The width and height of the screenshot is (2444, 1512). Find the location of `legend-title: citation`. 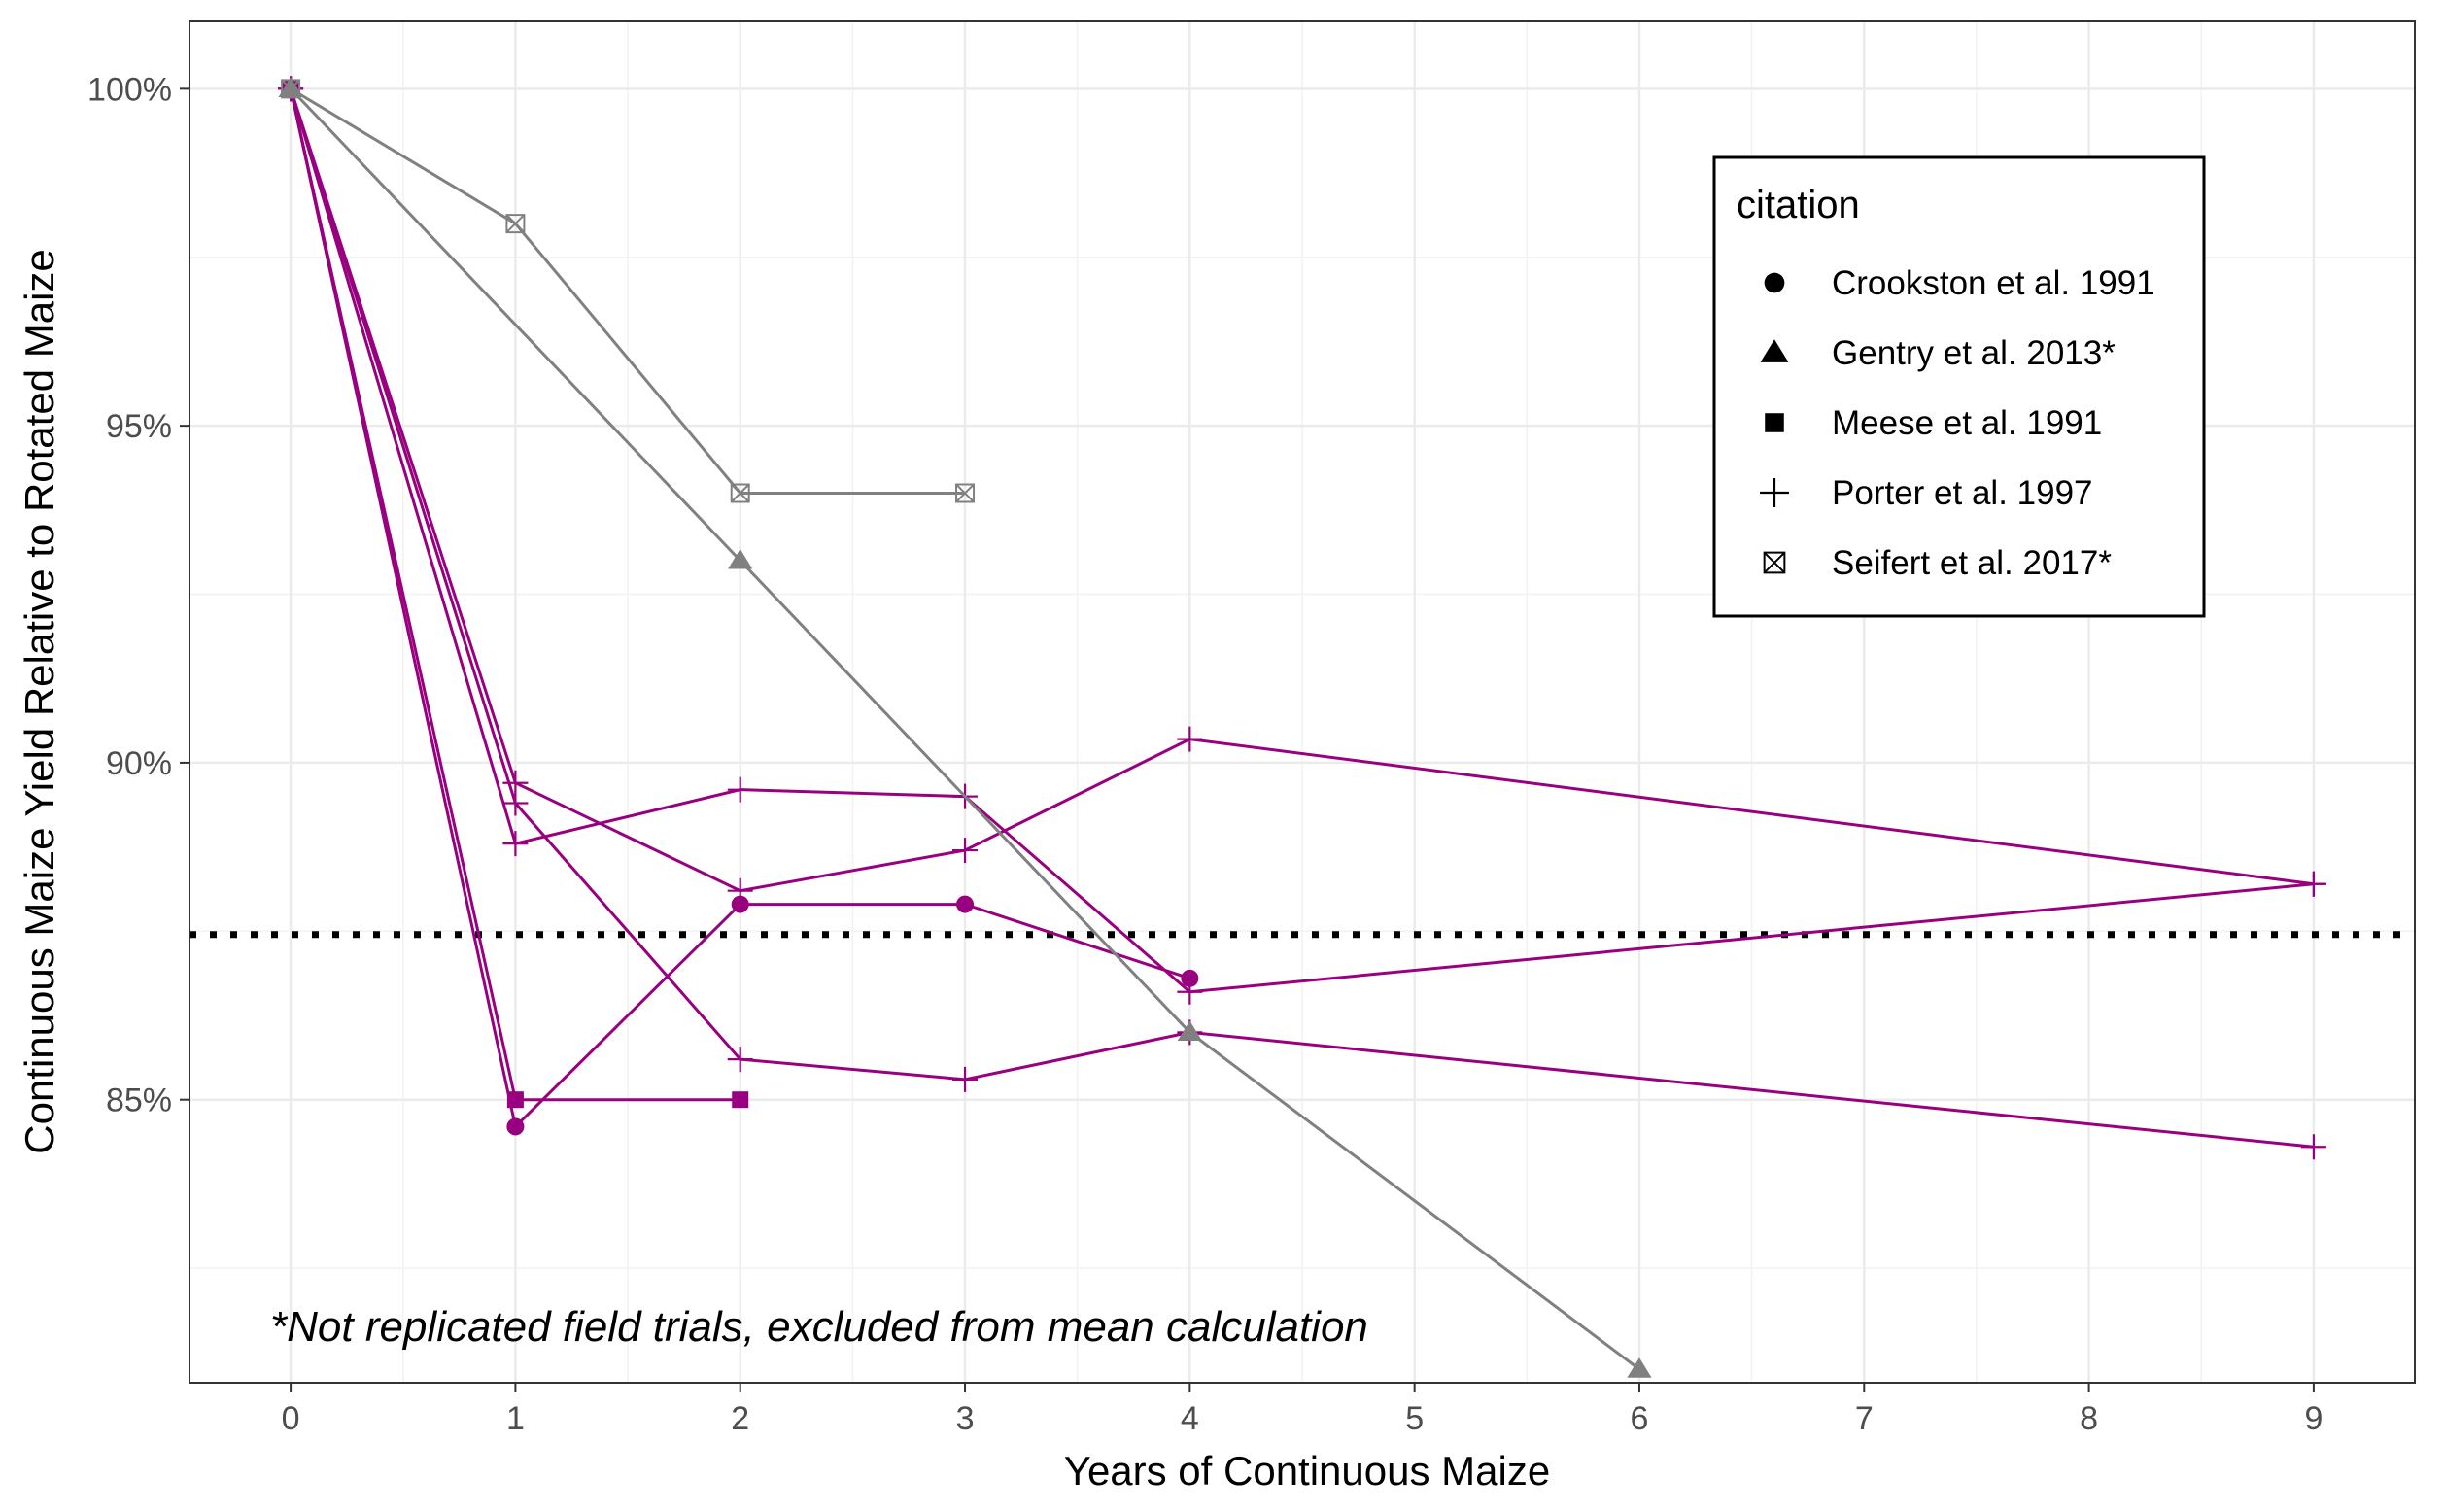

legend-title: citation is located at coordinates (1798, 205).